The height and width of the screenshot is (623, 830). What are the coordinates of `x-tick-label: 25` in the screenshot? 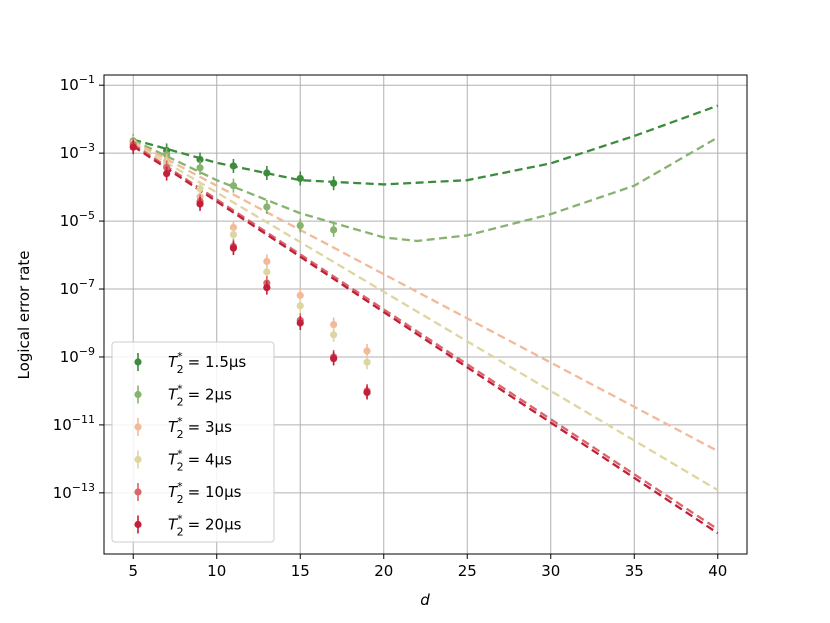 It's located at (467, 571).